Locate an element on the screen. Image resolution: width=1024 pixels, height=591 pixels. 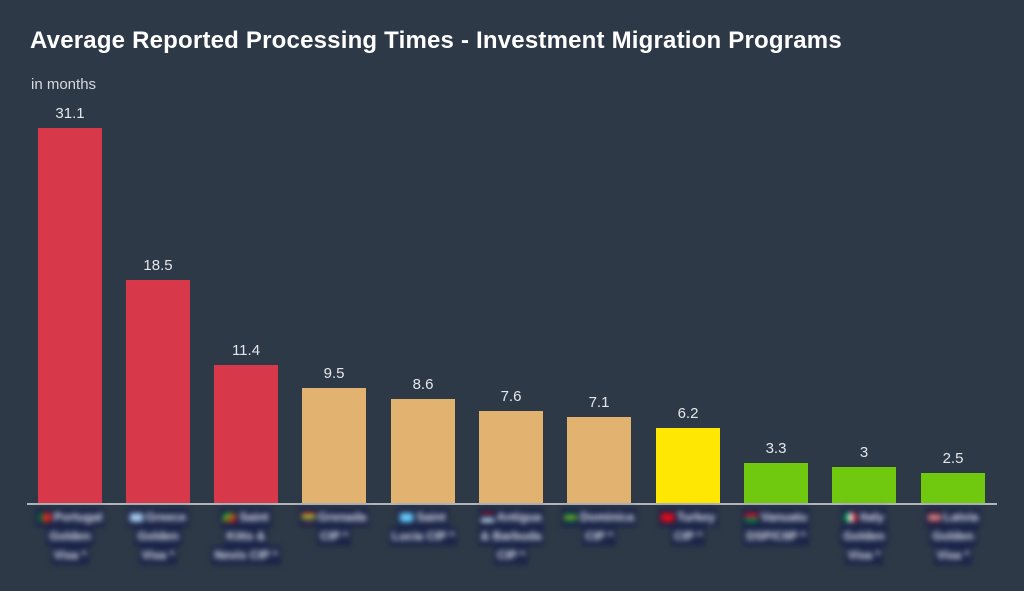
x-axis-label-line: Grenada is located at coordinates (334, 517).